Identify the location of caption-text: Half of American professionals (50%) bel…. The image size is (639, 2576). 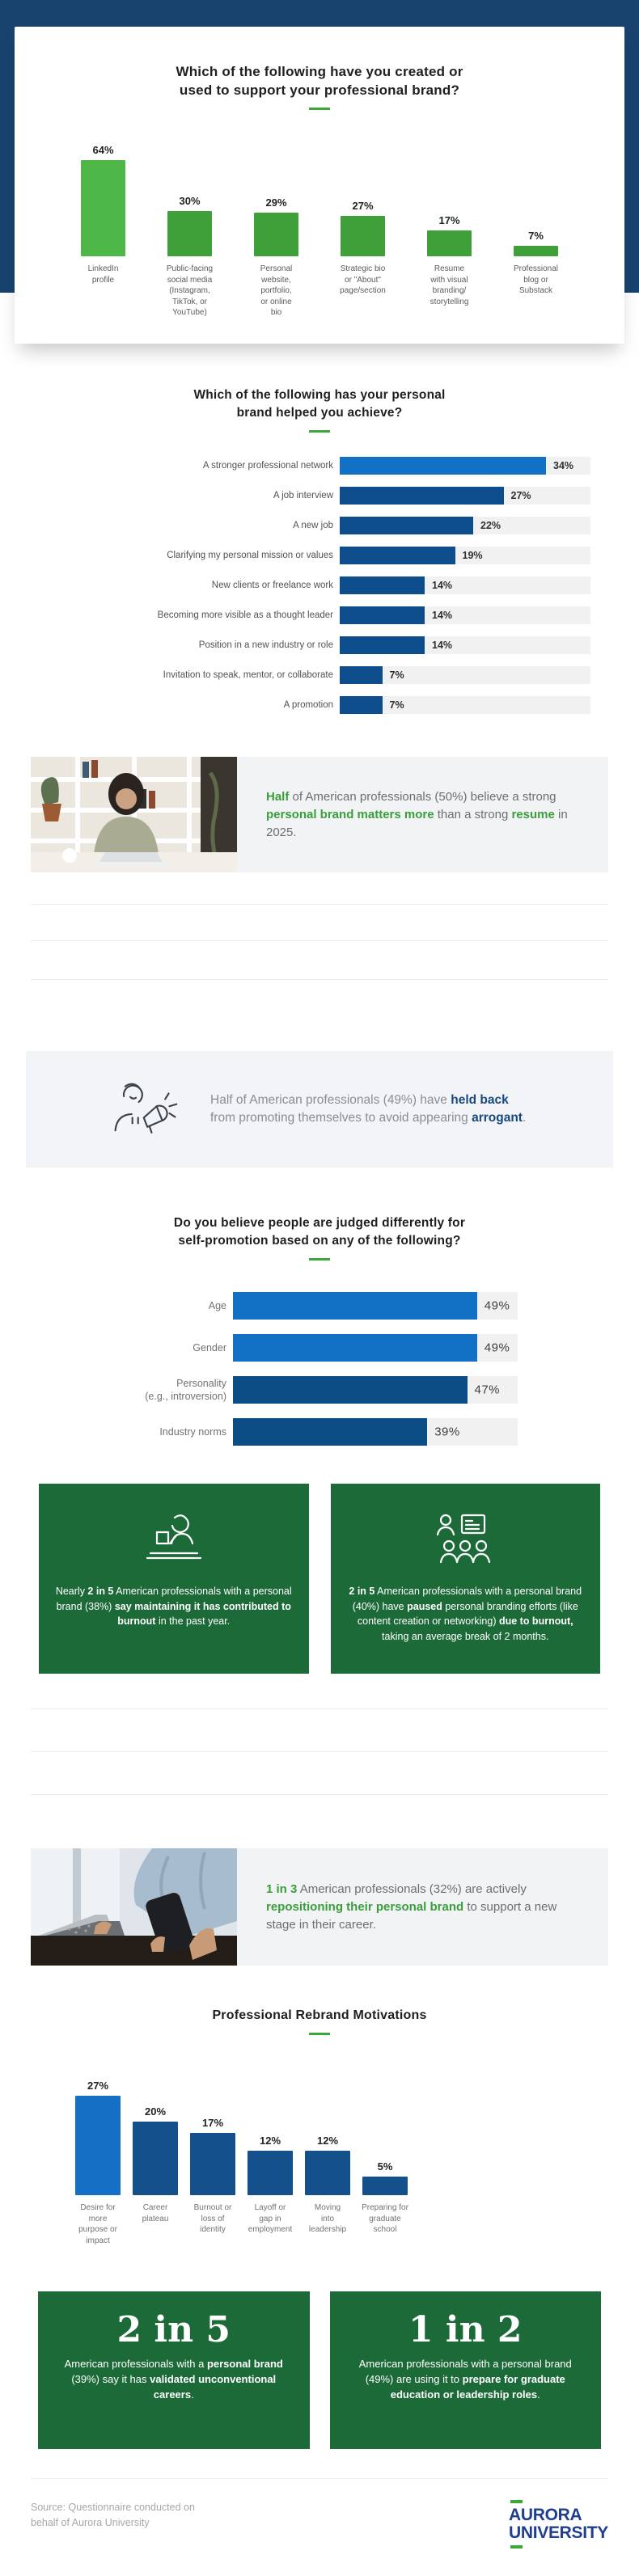
(427, 815).